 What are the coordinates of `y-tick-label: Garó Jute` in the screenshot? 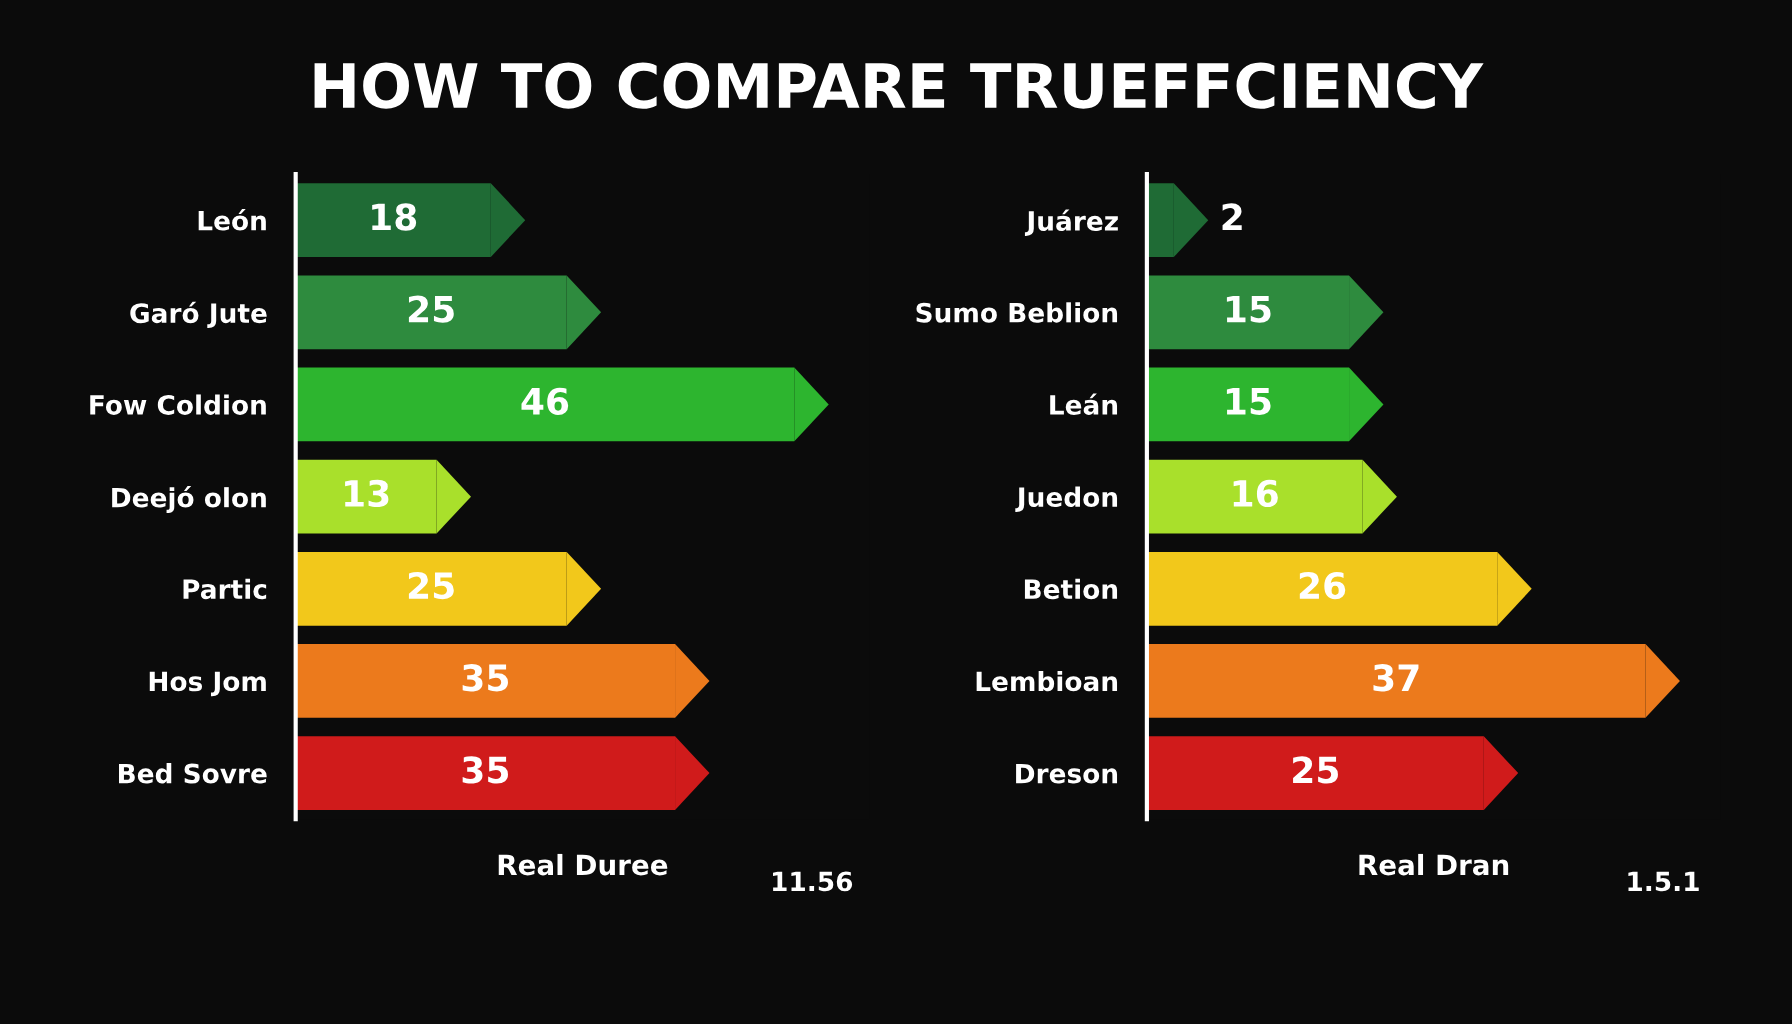 It's located at (198, 315).